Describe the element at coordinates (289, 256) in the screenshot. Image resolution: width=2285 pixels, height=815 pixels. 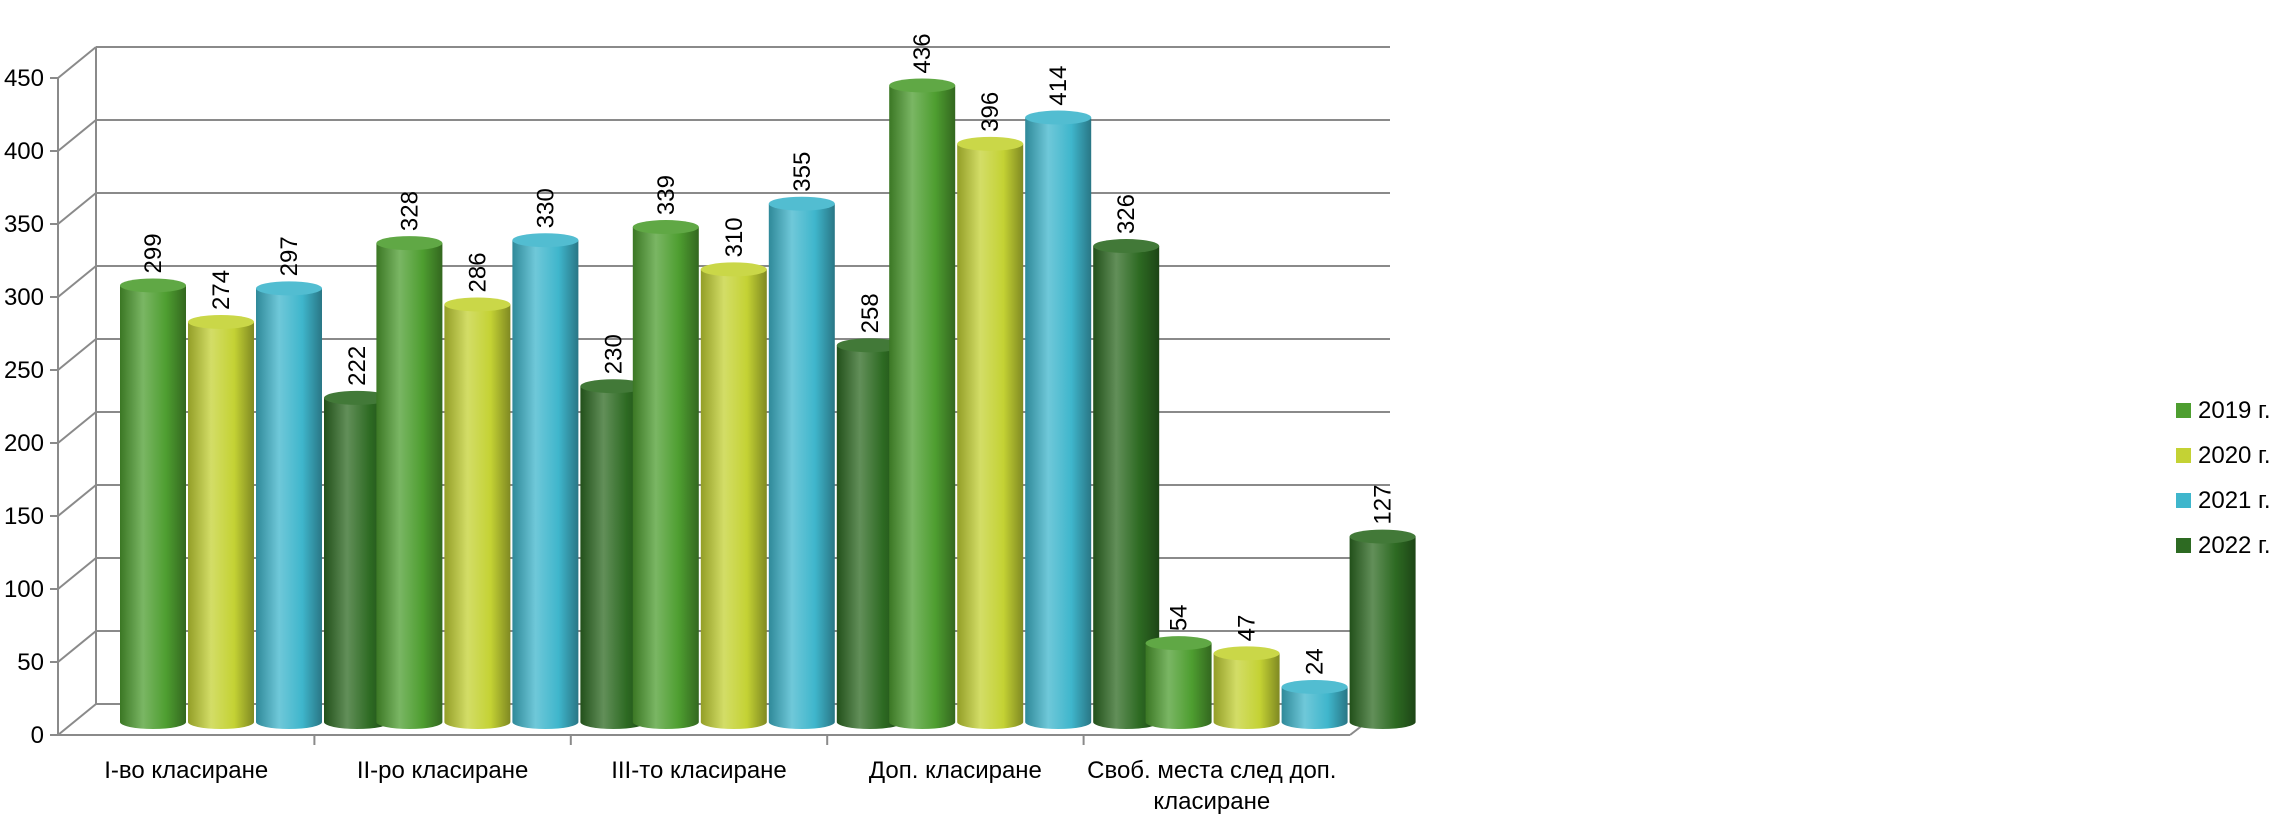
I see `data-label-2021-г: 297` at that location.